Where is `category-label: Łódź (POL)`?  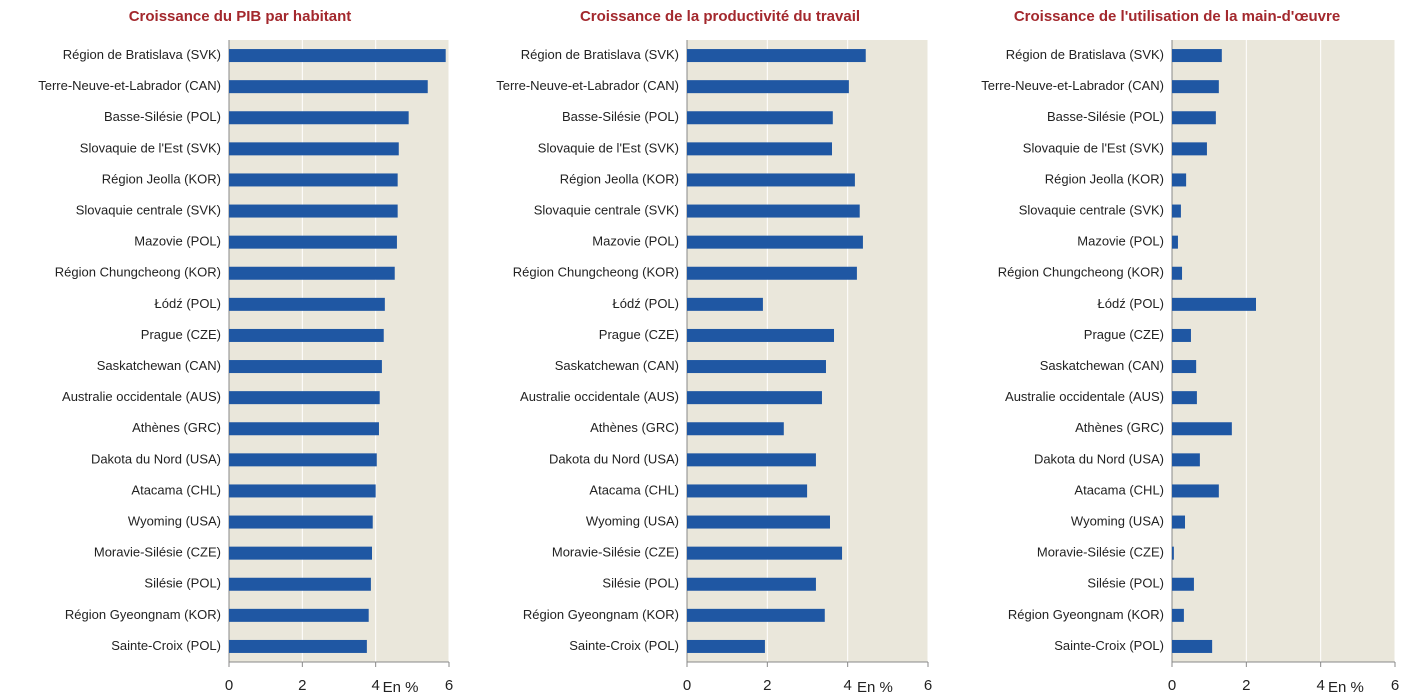
category-label: Łódź (POL) is located at coordinates (1131, 303).